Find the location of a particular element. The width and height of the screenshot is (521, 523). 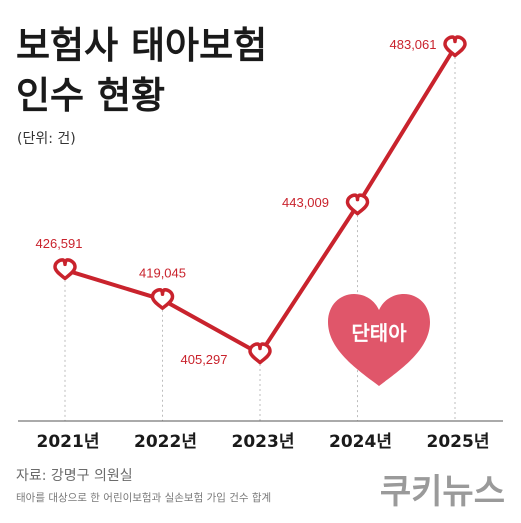

unit-label: (단위: 건) is located at coordinates (46, 139).